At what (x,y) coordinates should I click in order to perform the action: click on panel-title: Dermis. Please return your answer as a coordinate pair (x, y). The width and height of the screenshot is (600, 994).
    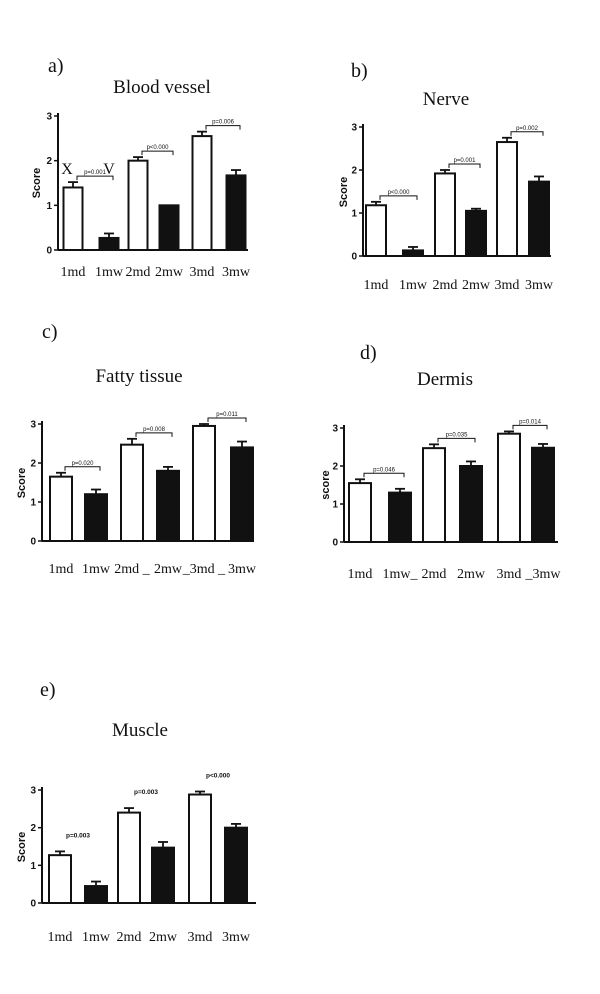
    Looking at the image, I should click on (445, 379).